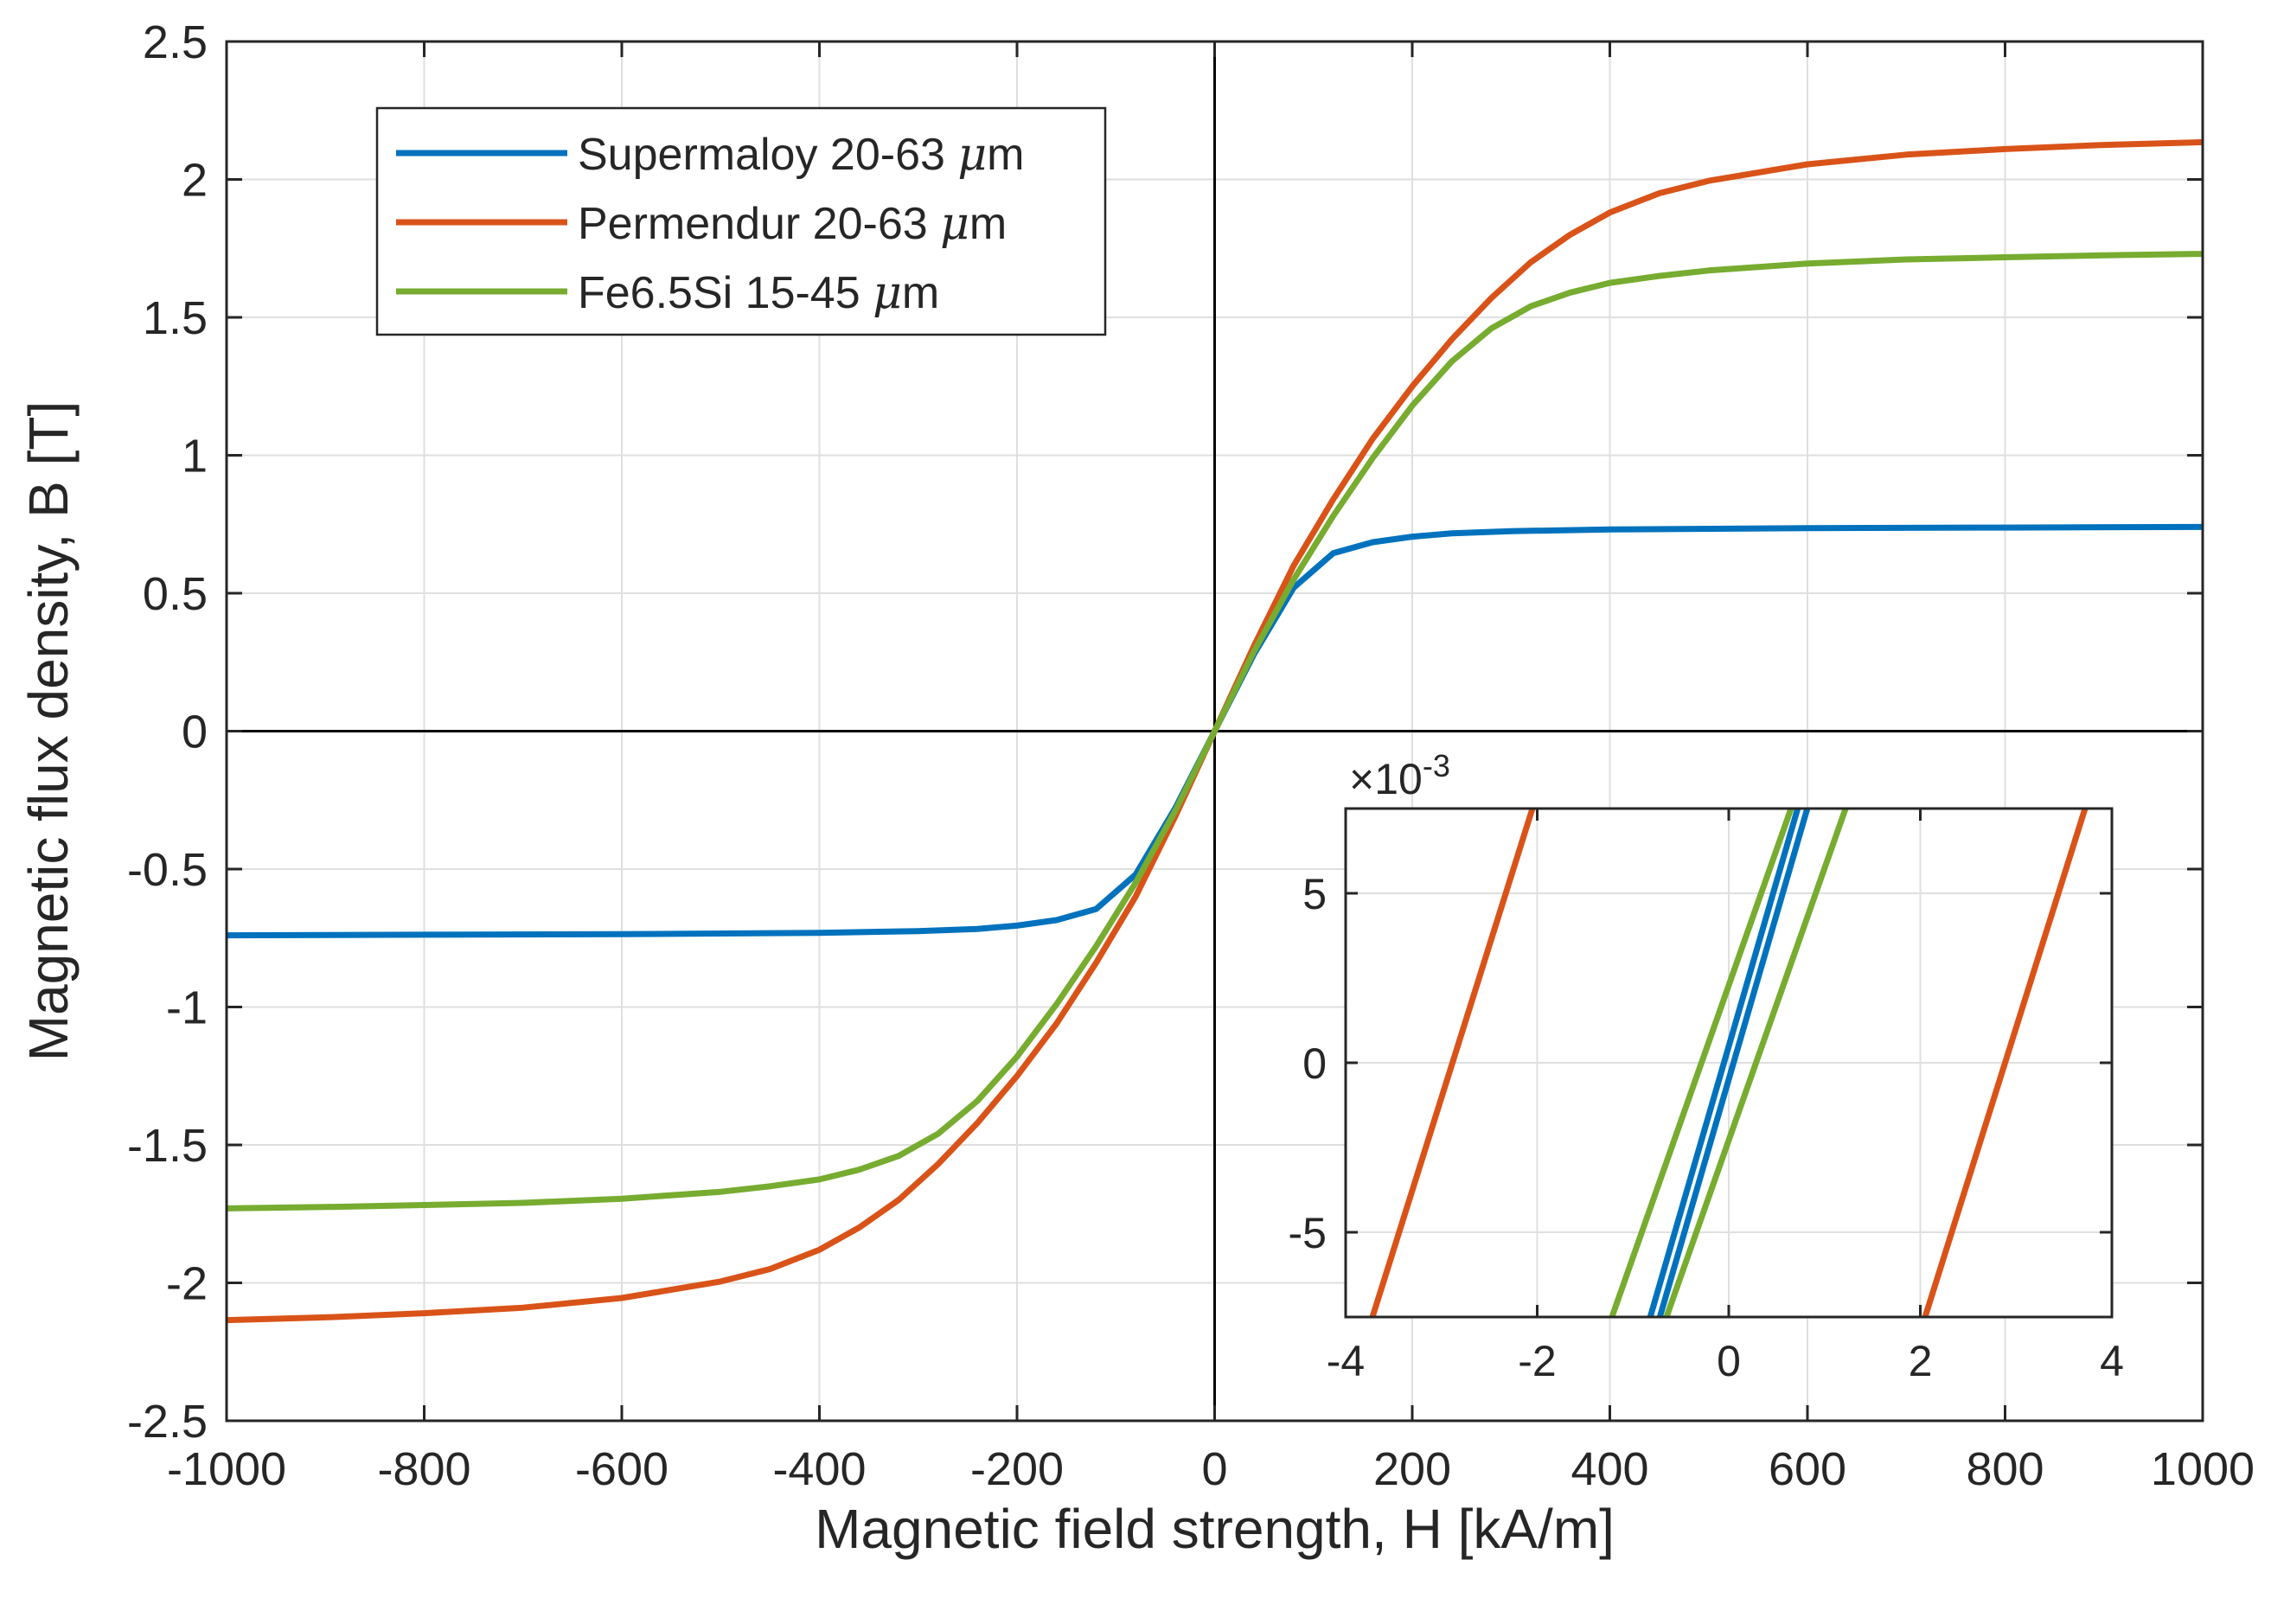 Image resolution: width=2271 pixels, height=1624 pixels. What do you see at coordinates (2005, 1469) in the screenshot?
I see `main-x-tick-label: 800` at bounding box center [2005, 1469].